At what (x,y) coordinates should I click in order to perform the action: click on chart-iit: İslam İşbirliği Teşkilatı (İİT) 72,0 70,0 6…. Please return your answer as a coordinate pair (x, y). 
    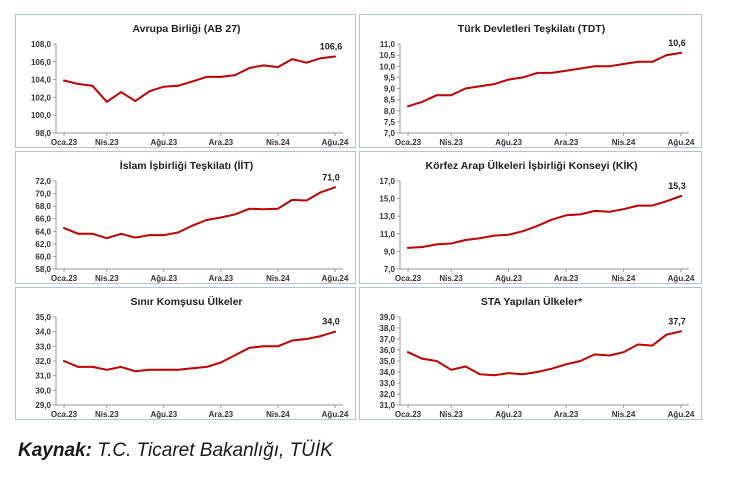
    Looking at the image, I should click on (192, 221).